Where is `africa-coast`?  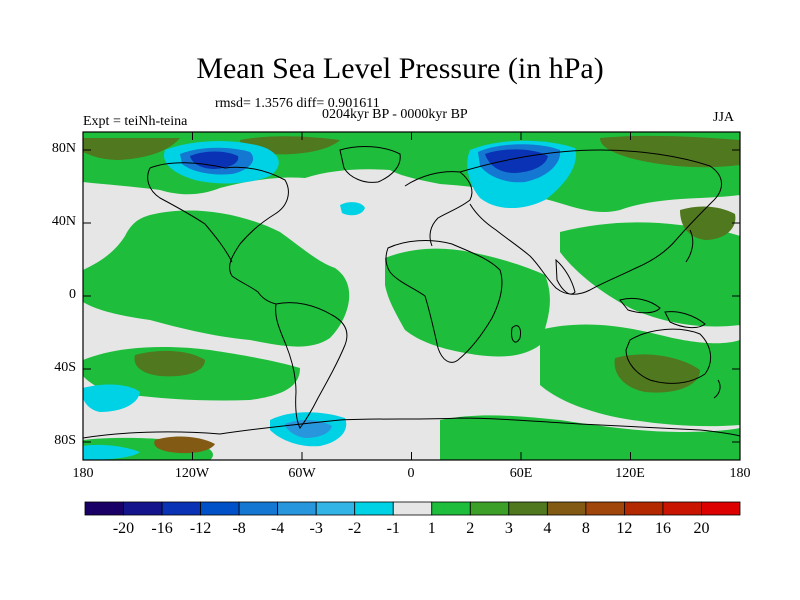 africa-coast is located at coordinates (444, 301).